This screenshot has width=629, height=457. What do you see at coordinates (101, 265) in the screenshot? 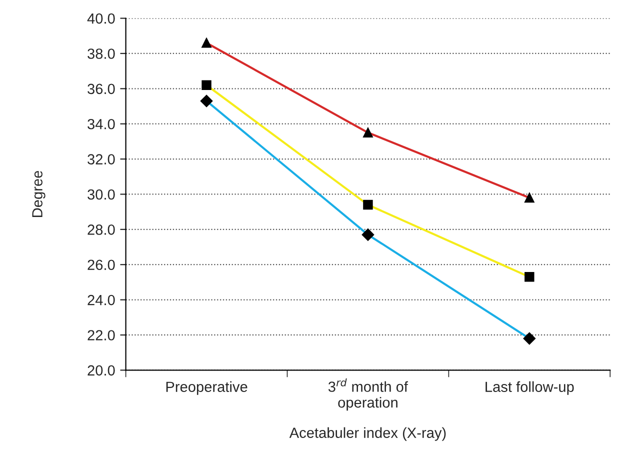
I see `y-tick-label: 26.0` at bounding box center [101, 265].